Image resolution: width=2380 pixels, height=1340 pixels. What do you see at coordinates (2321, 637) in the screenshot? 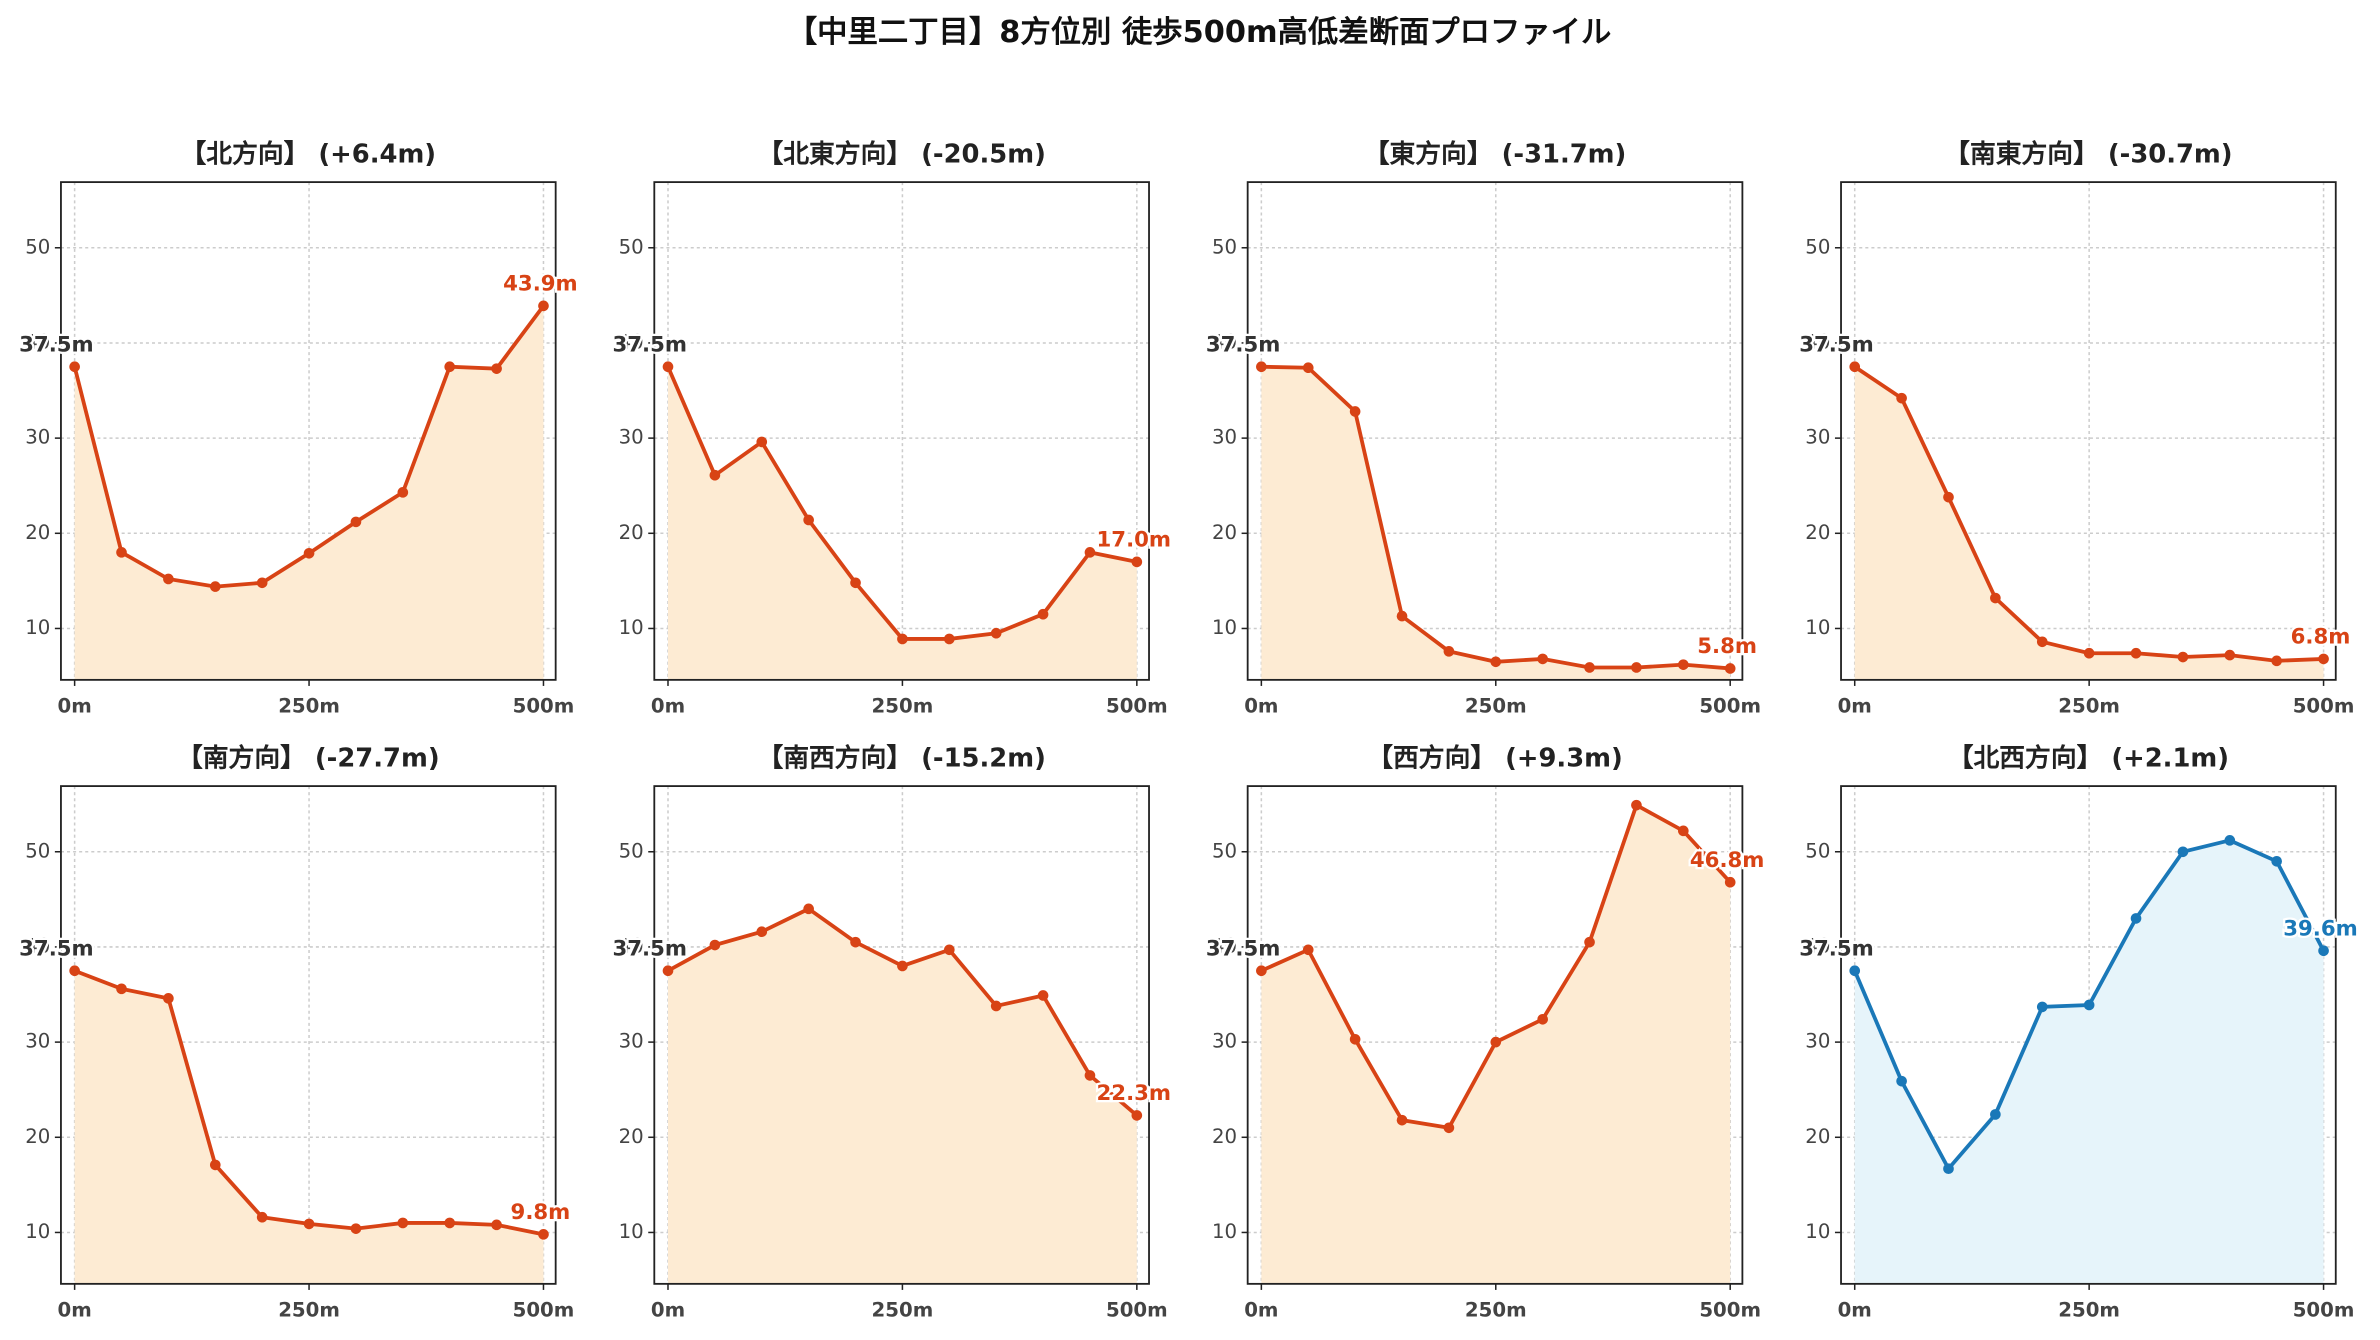
I see `value-label: 6.8m` at bounding box center [2321, 637].